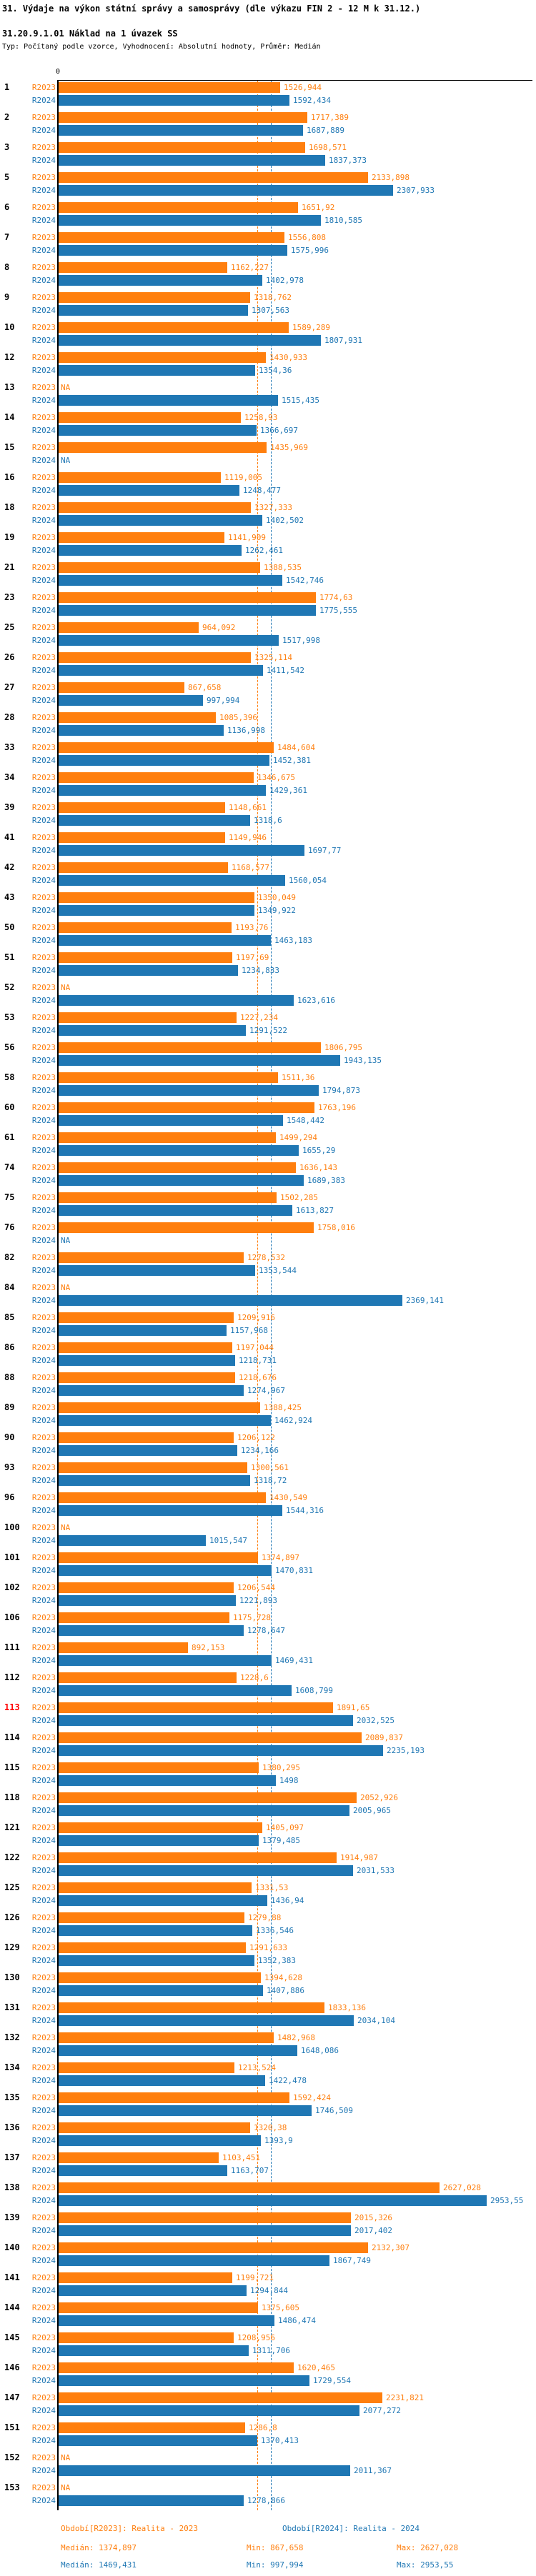 This screenshot has height=2576, width=536. I want to click on row-id-label: 88, so click(9, 1377).